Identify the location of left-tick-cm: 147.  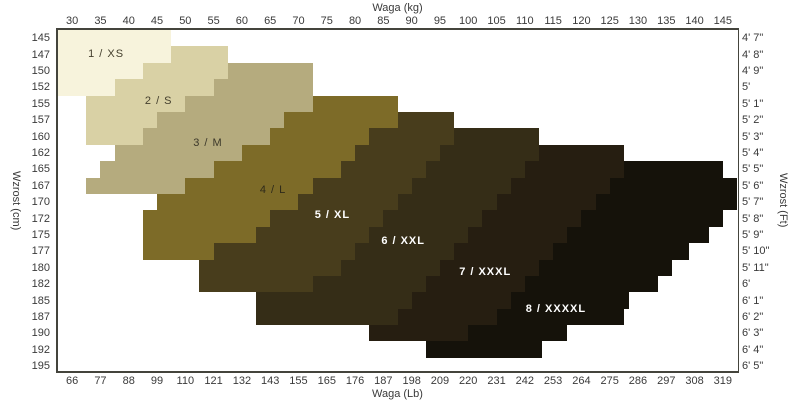
(40, 54).